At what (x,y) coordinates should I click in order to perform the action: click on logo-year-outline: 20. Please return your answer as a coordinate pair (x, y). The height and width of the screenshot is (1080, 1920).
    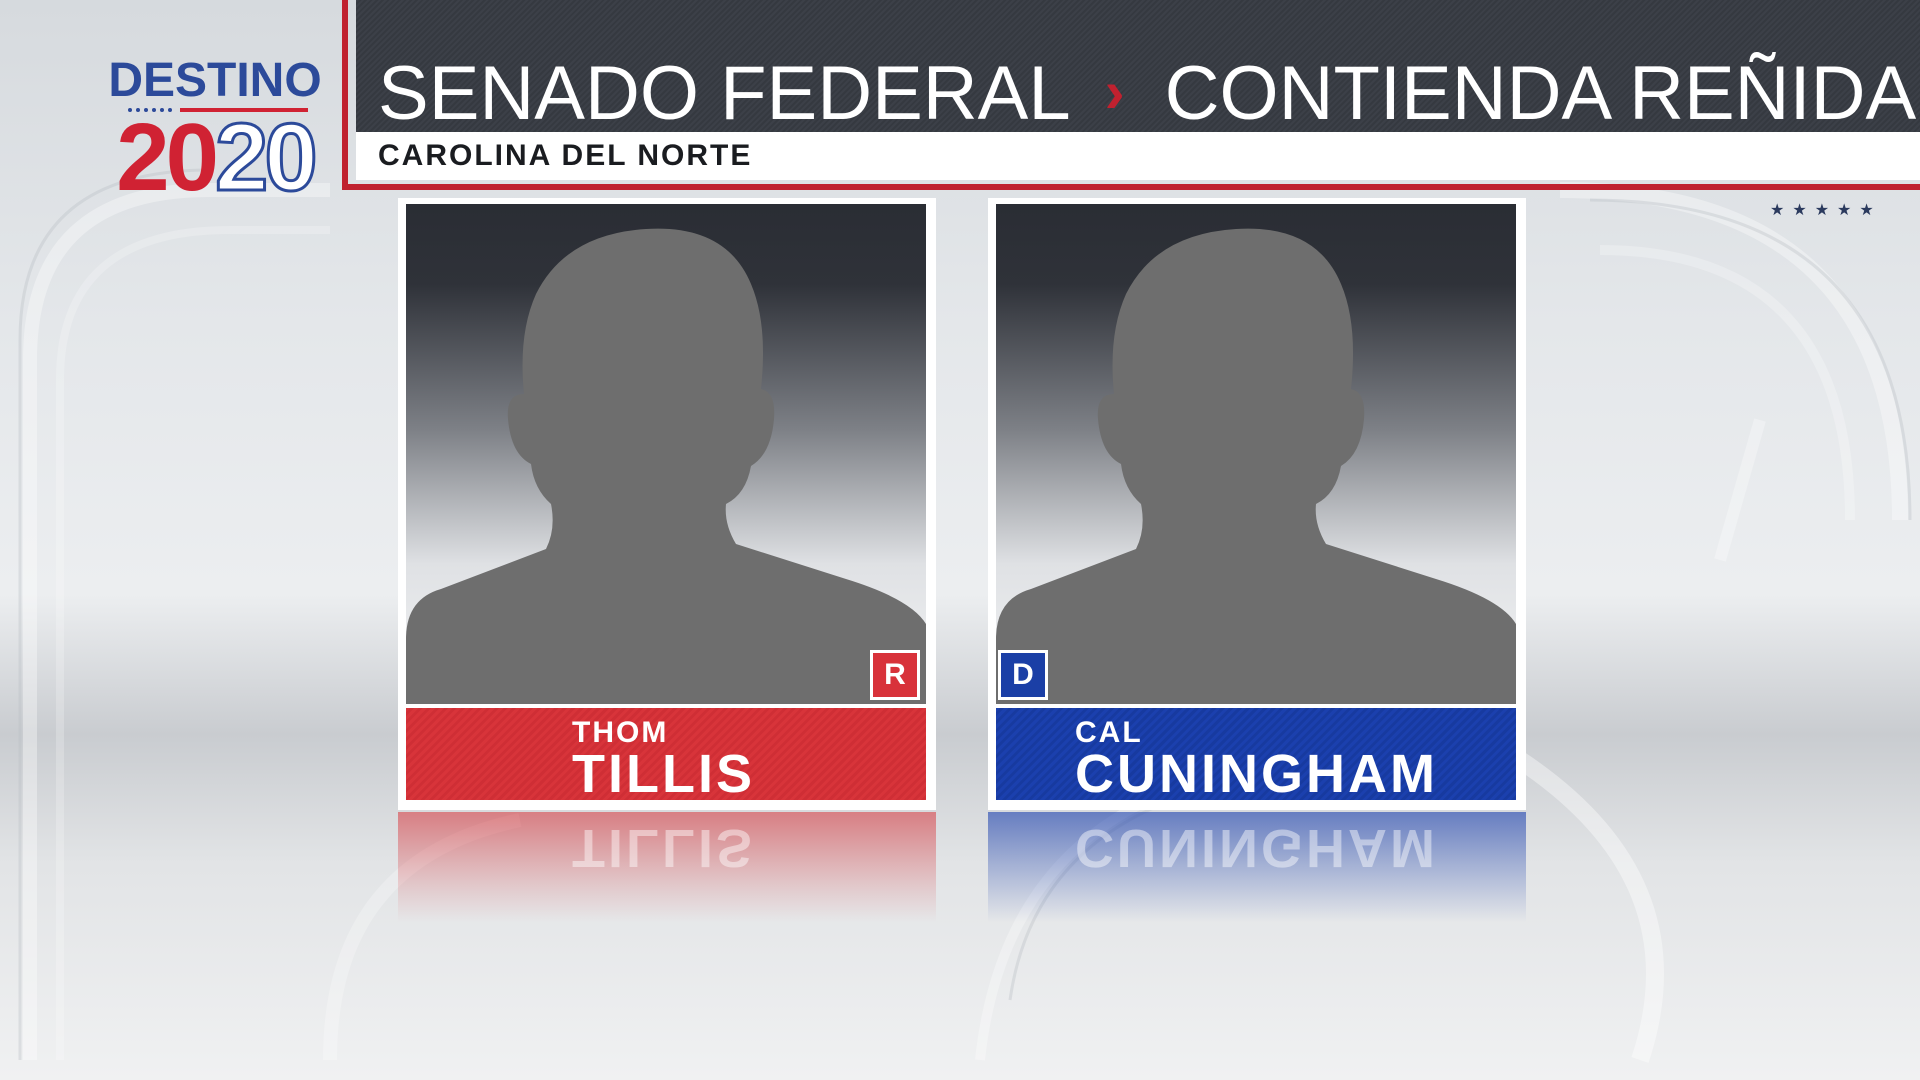
    Looking at the image, I should click on (267, 157).